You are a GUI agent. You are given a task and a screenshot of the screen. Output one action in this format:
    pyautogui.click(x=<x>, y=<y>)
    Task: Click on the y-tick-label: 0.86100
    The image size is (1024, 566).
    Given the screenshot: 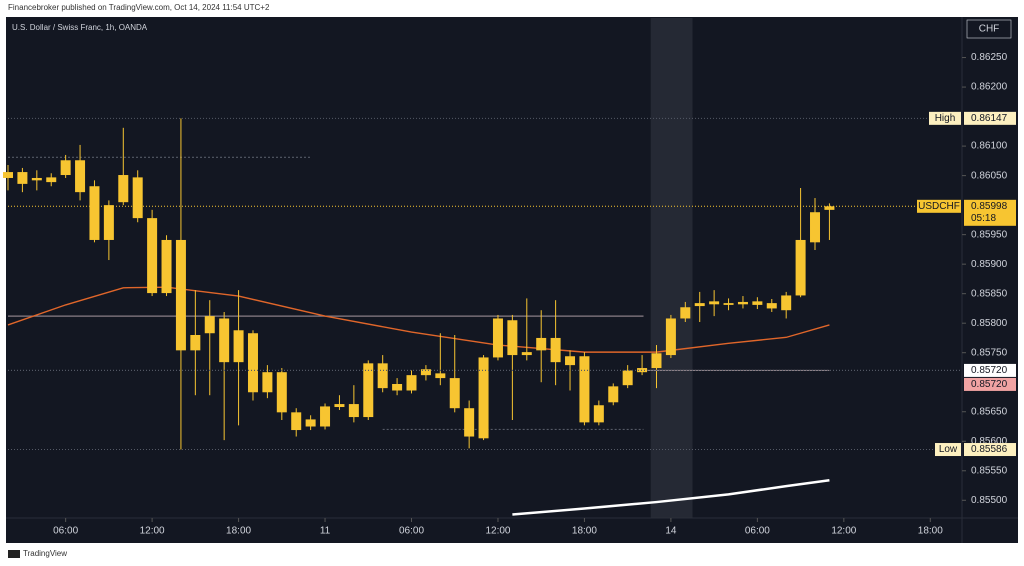 What is the action you would take?
    pyautogui.click(x=989, y=146)
    